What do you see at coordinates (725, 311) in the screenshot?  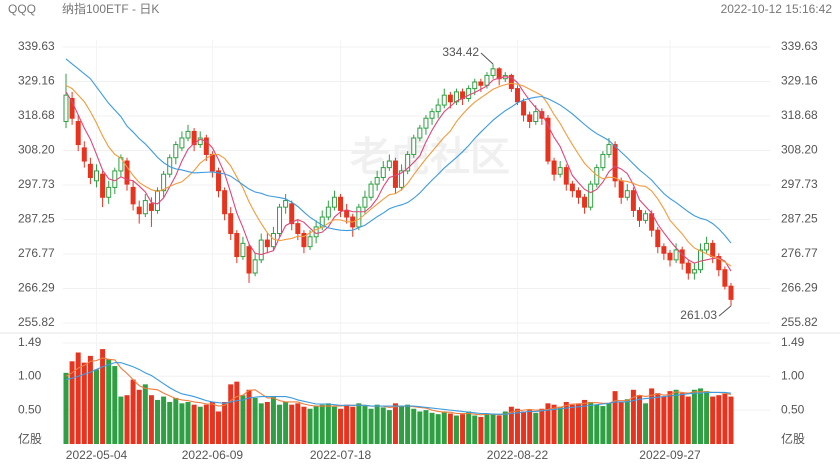 I see `min-leader` at bounding box center [725, 311].